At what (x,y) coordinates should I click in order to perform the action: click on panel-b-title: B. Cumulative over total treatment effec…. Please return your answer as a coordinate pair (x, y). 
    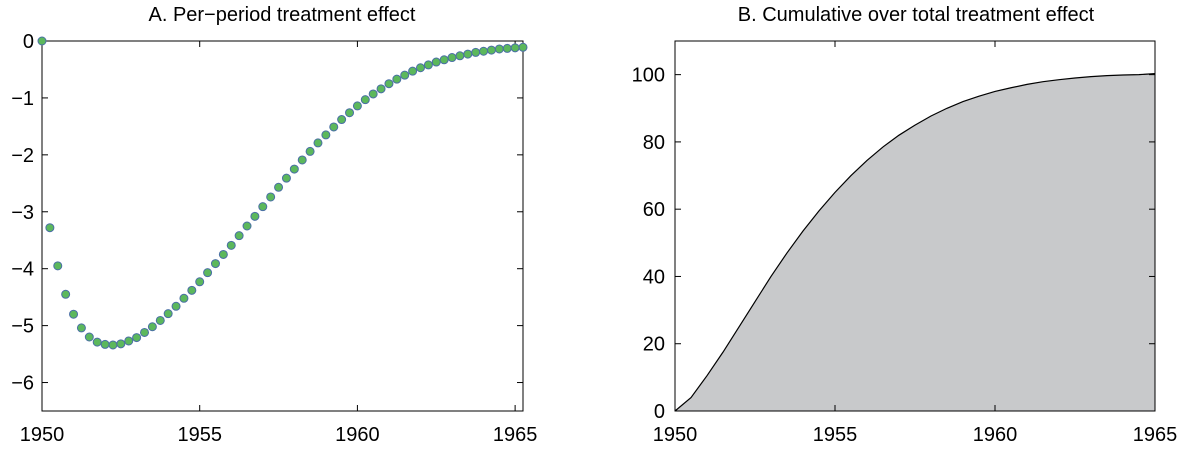
    Looking at the image, I should click on (916, 15).